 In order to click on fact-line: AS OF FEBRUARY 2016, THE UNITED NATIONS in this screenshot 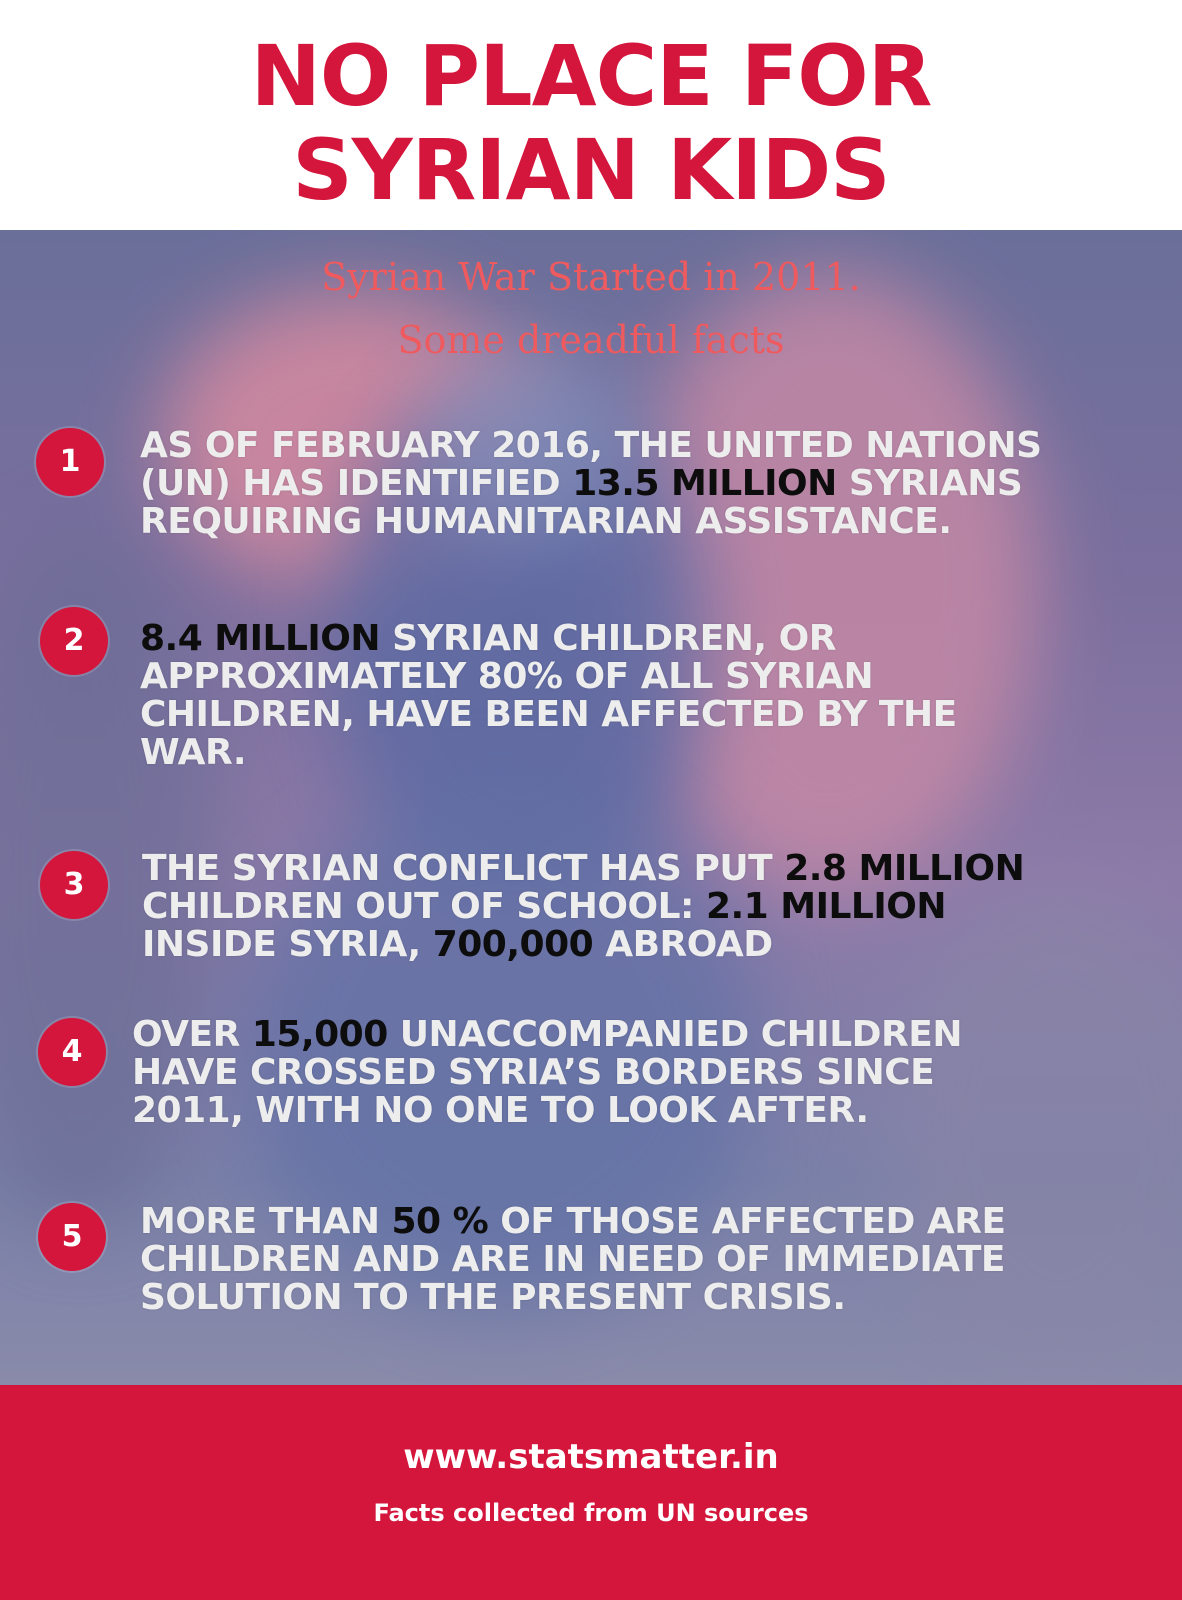, I will do `click(591, 445)`.